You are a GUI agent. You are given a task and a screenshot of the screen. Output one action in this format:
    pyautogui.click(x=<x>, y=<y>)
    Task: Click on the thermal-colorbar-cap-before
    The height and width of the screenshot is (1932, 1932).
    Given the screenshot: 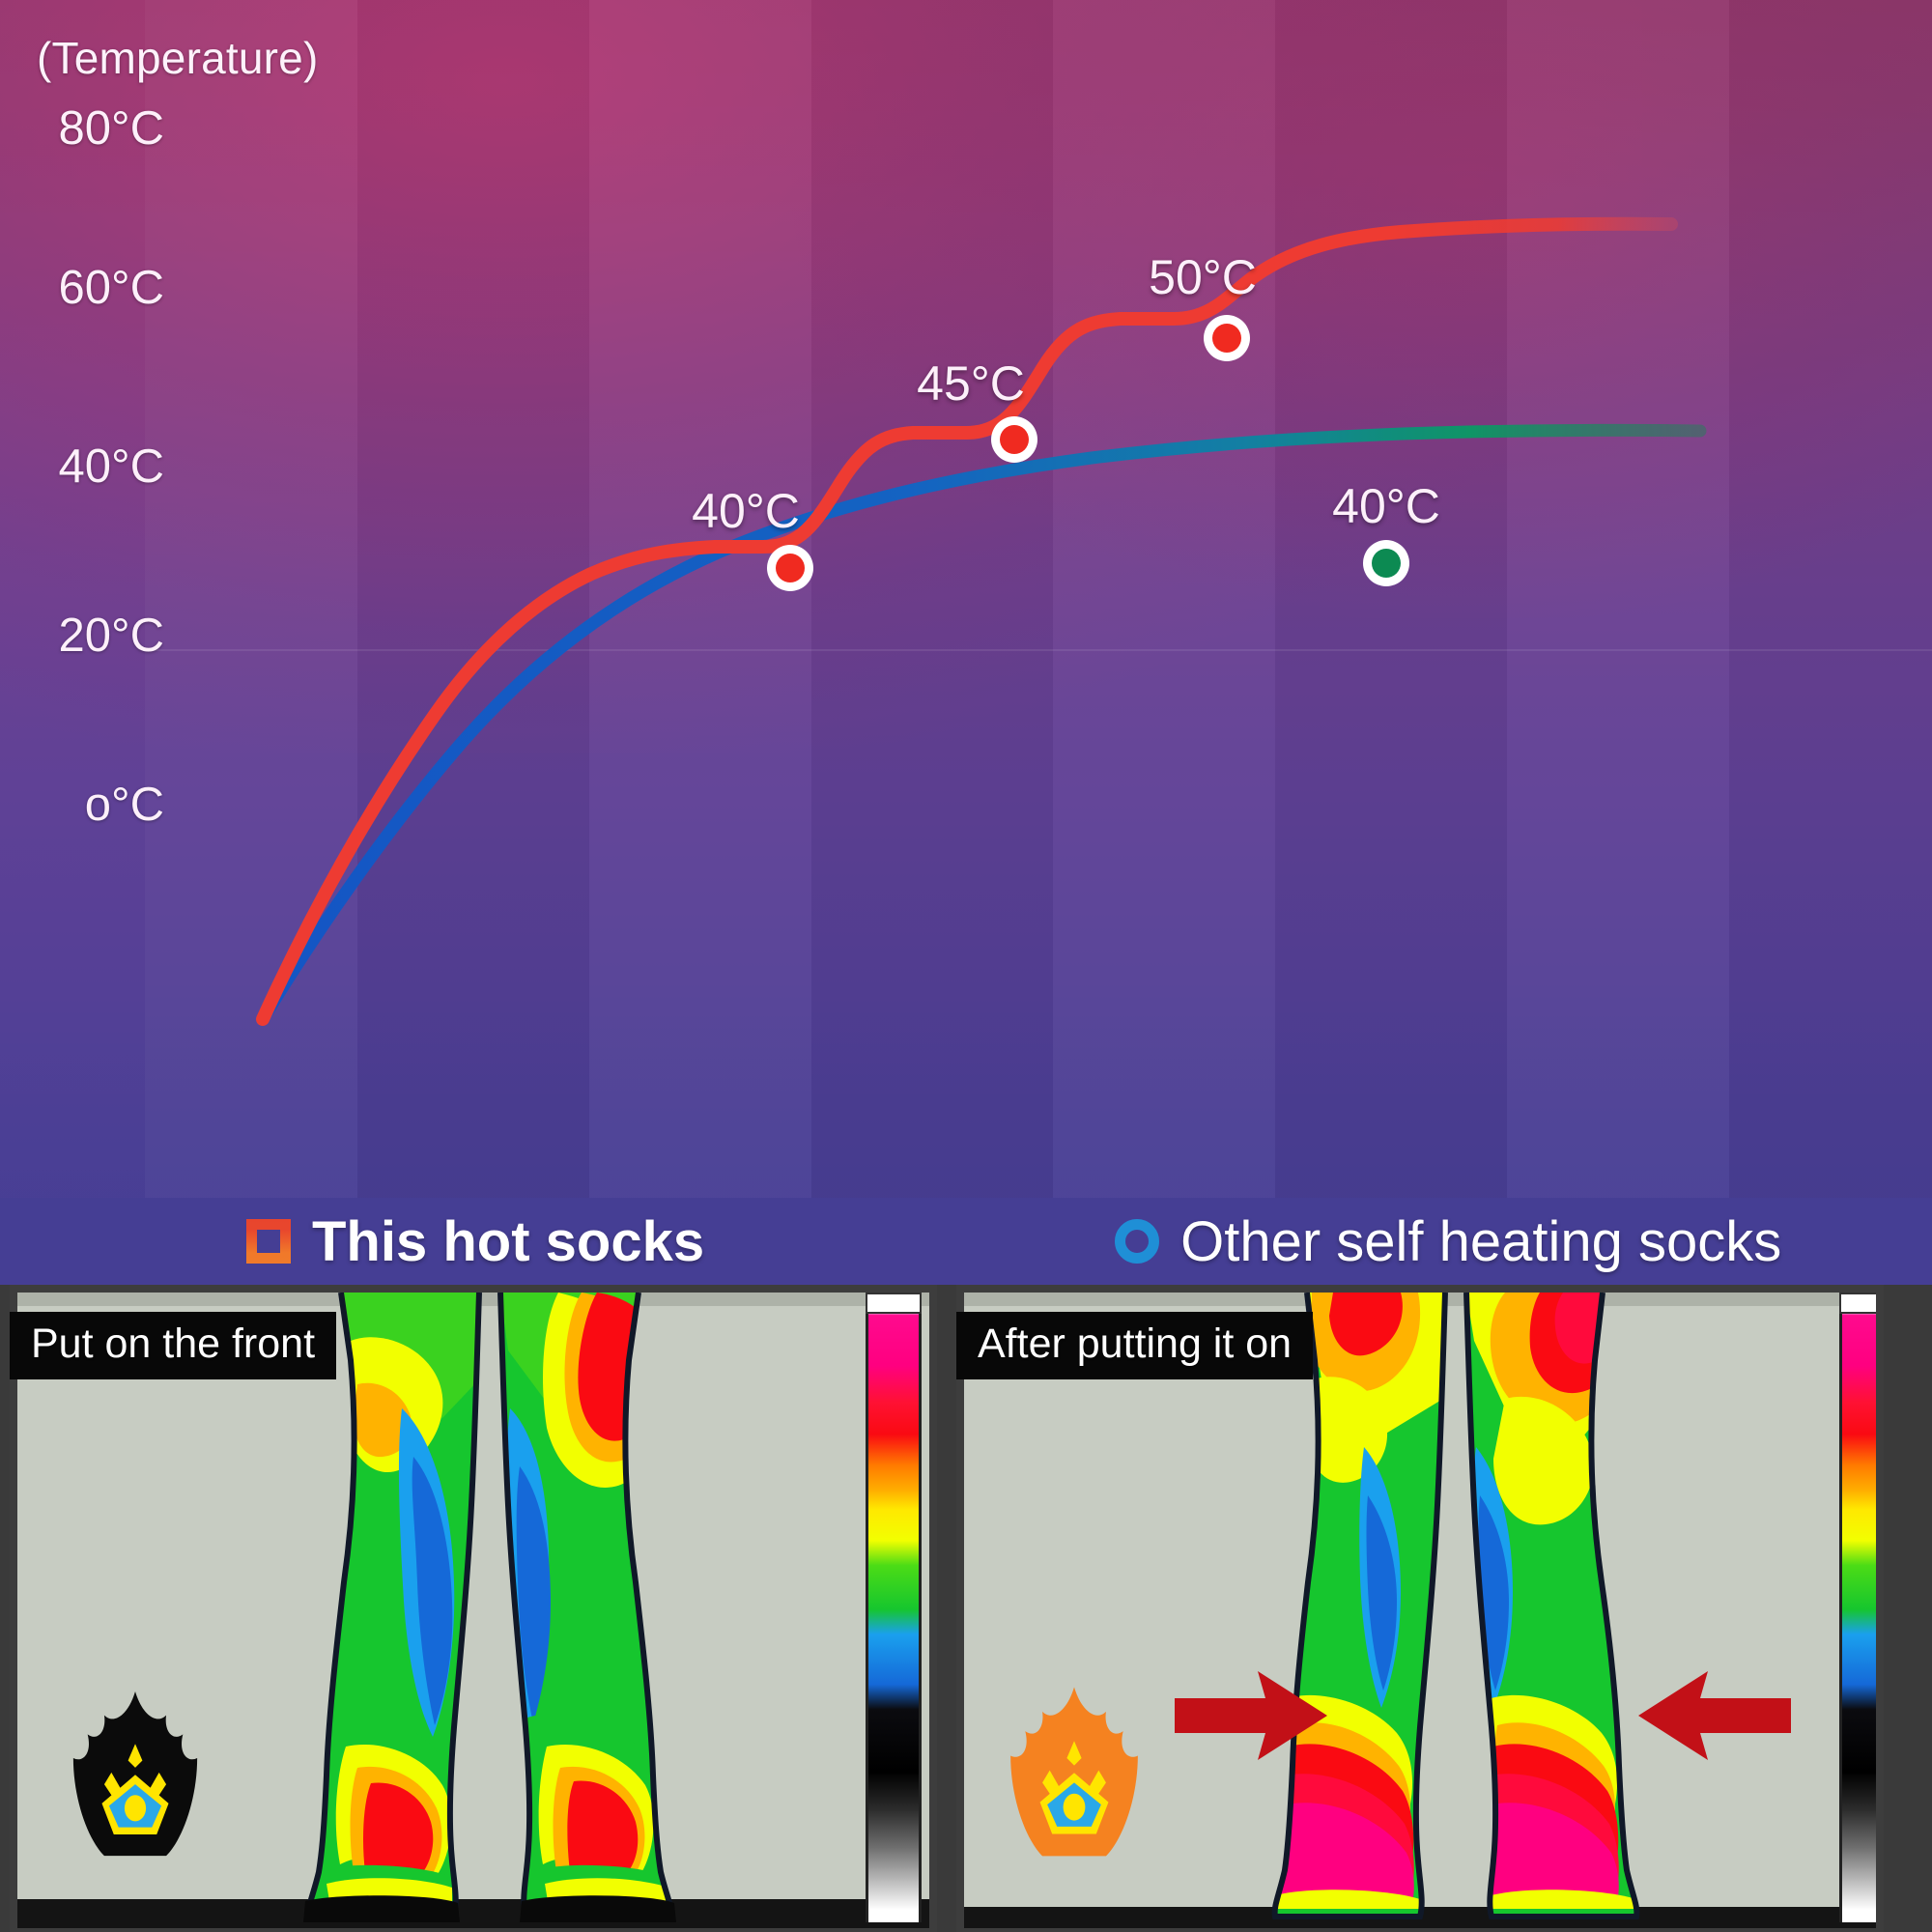 What is the action you would take?
    pyautogui.click(x=894, y=1303)
    